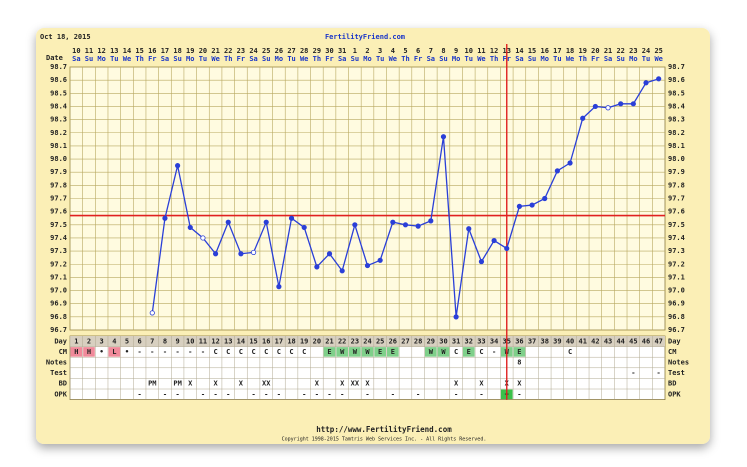 Image resolution: width=747 pixels, height=467 pixels. Describe the element at coordinates (384, 429) in the screenshot. I see `footer-url: http://www.FertilityFriend.com` at that location.